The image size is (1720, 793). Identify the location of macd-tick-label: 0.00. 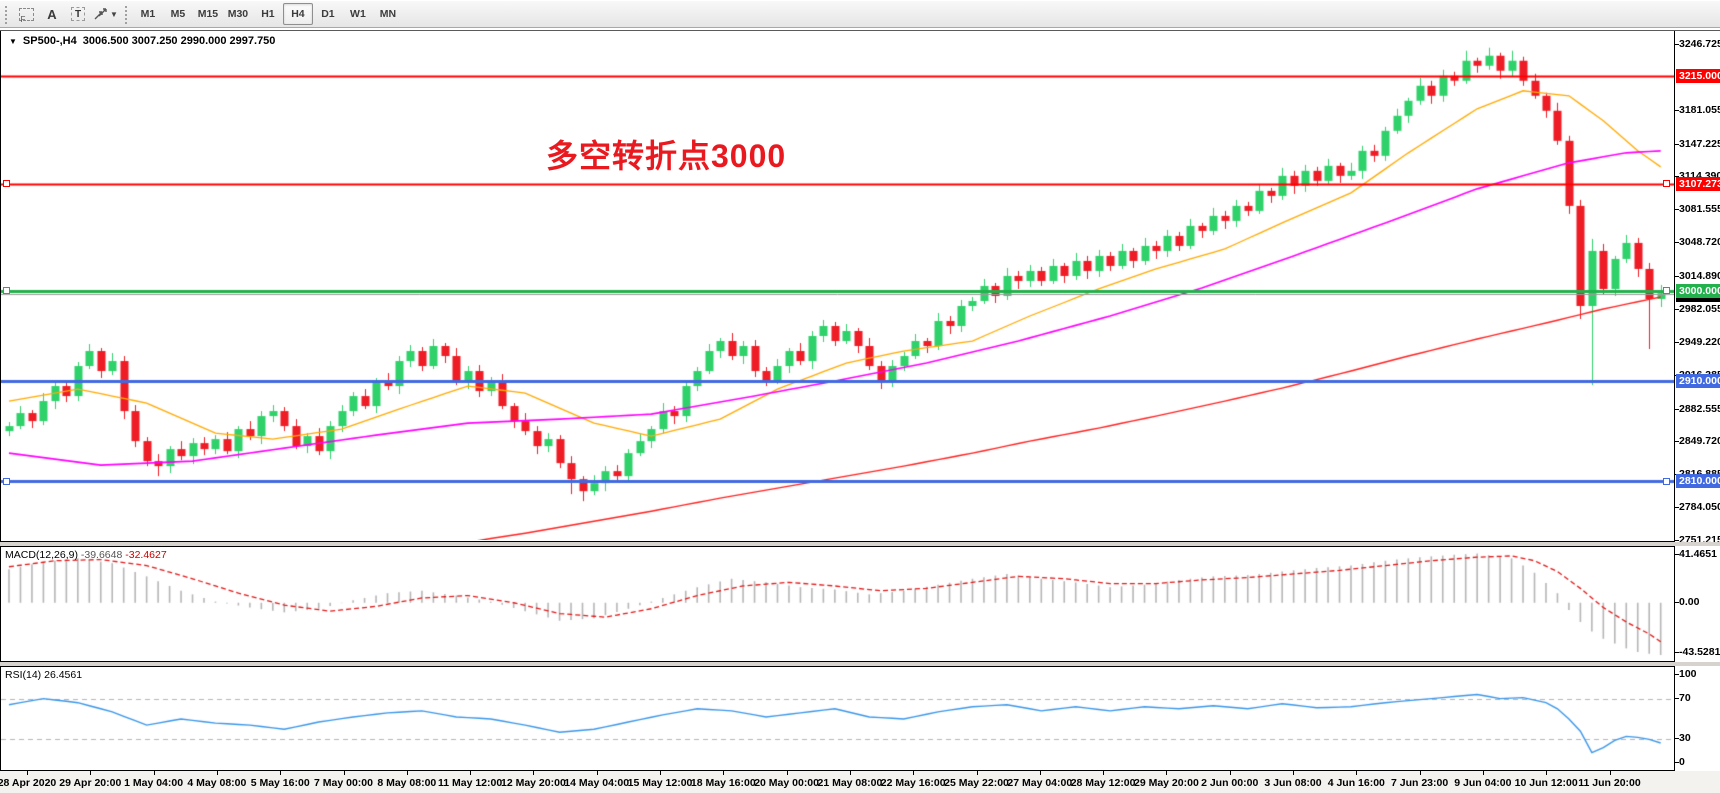
(1689, 602).